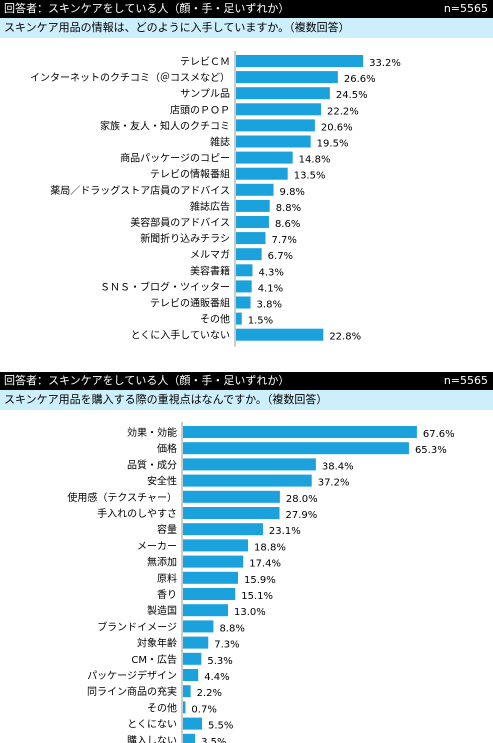 Image resolution: width=493 pixels, height=743 pixels. Describe the element at coordinates (137, 626) in the screenshot. I see `category-label: ブランドイメージ` at that location.